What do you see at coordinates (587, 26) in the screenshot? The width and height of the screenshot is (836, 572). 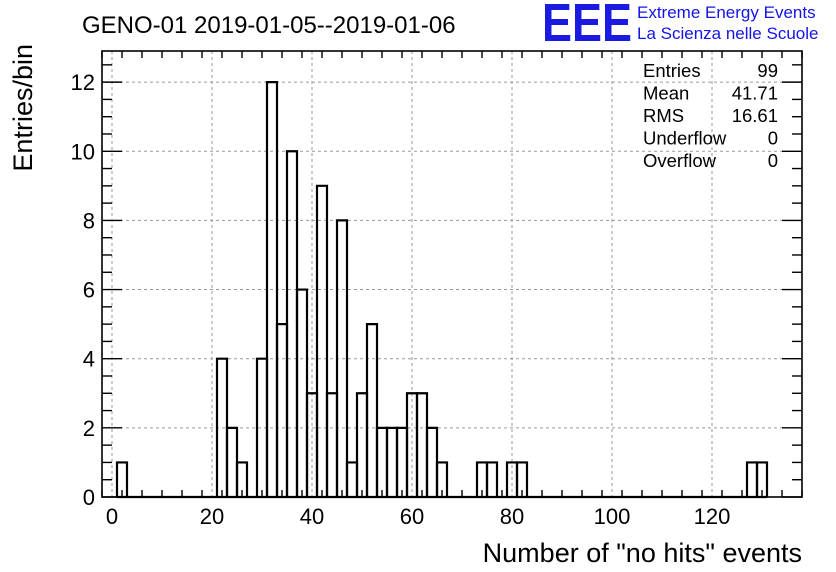 I see `logo-mark: EEE` at bounding box center [587, 26].